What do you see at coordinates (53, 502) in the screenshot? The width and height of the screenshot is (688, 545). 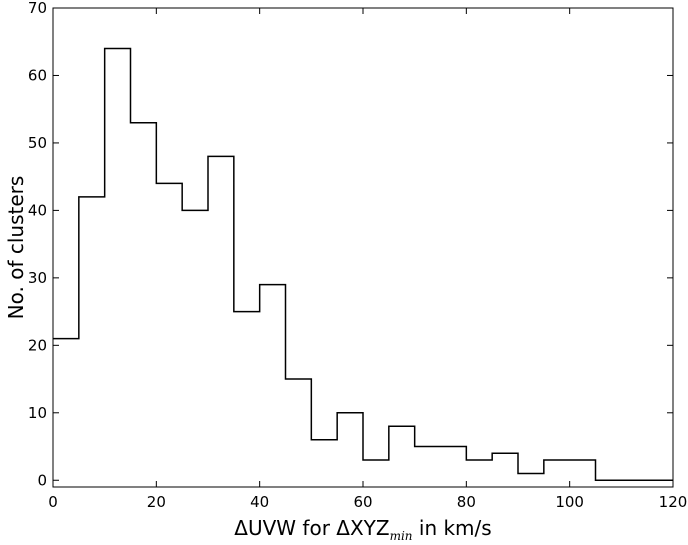 I see `x-tick-label: 0` at bounding box center [53, 502].